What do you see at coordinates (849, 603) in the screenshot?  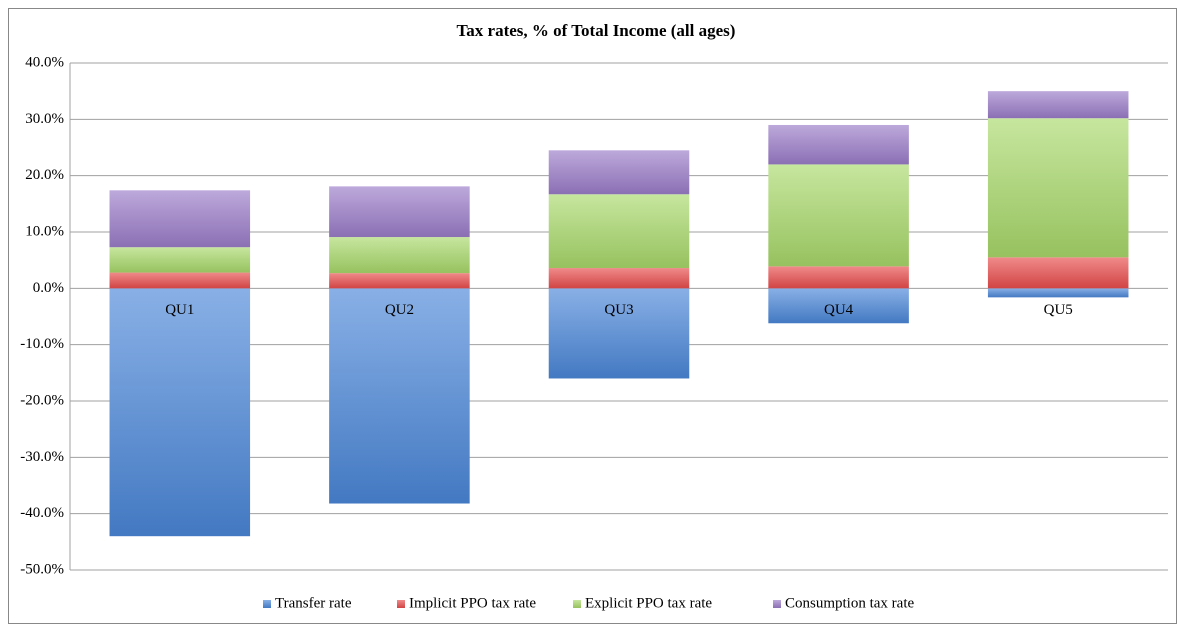 I see `legend-label: Consumption tax rate` at bounding box center [849, 603].